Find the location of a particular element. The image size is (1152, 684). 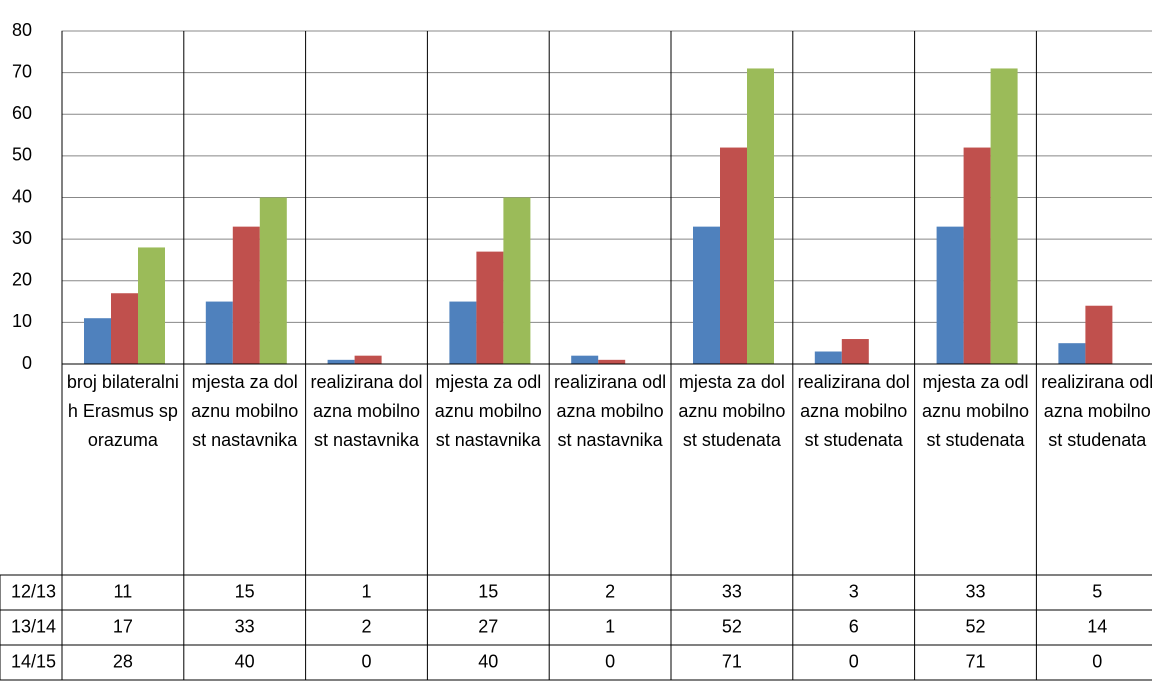

table-value: 27 is located at coordinates (488, 626).